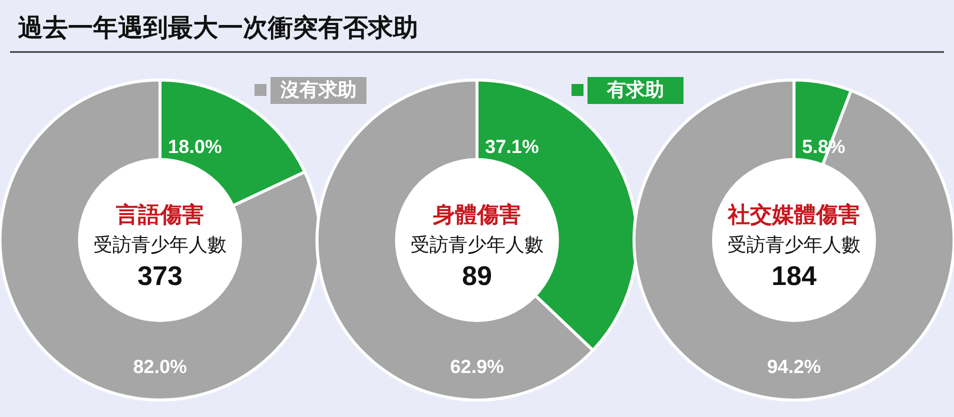 The width and height of the screenshot is (954, 417). What do you see at coordinates (476, 214) in the screenshot?
I see `text: 身體傷害` at bounding box center [476, 214].